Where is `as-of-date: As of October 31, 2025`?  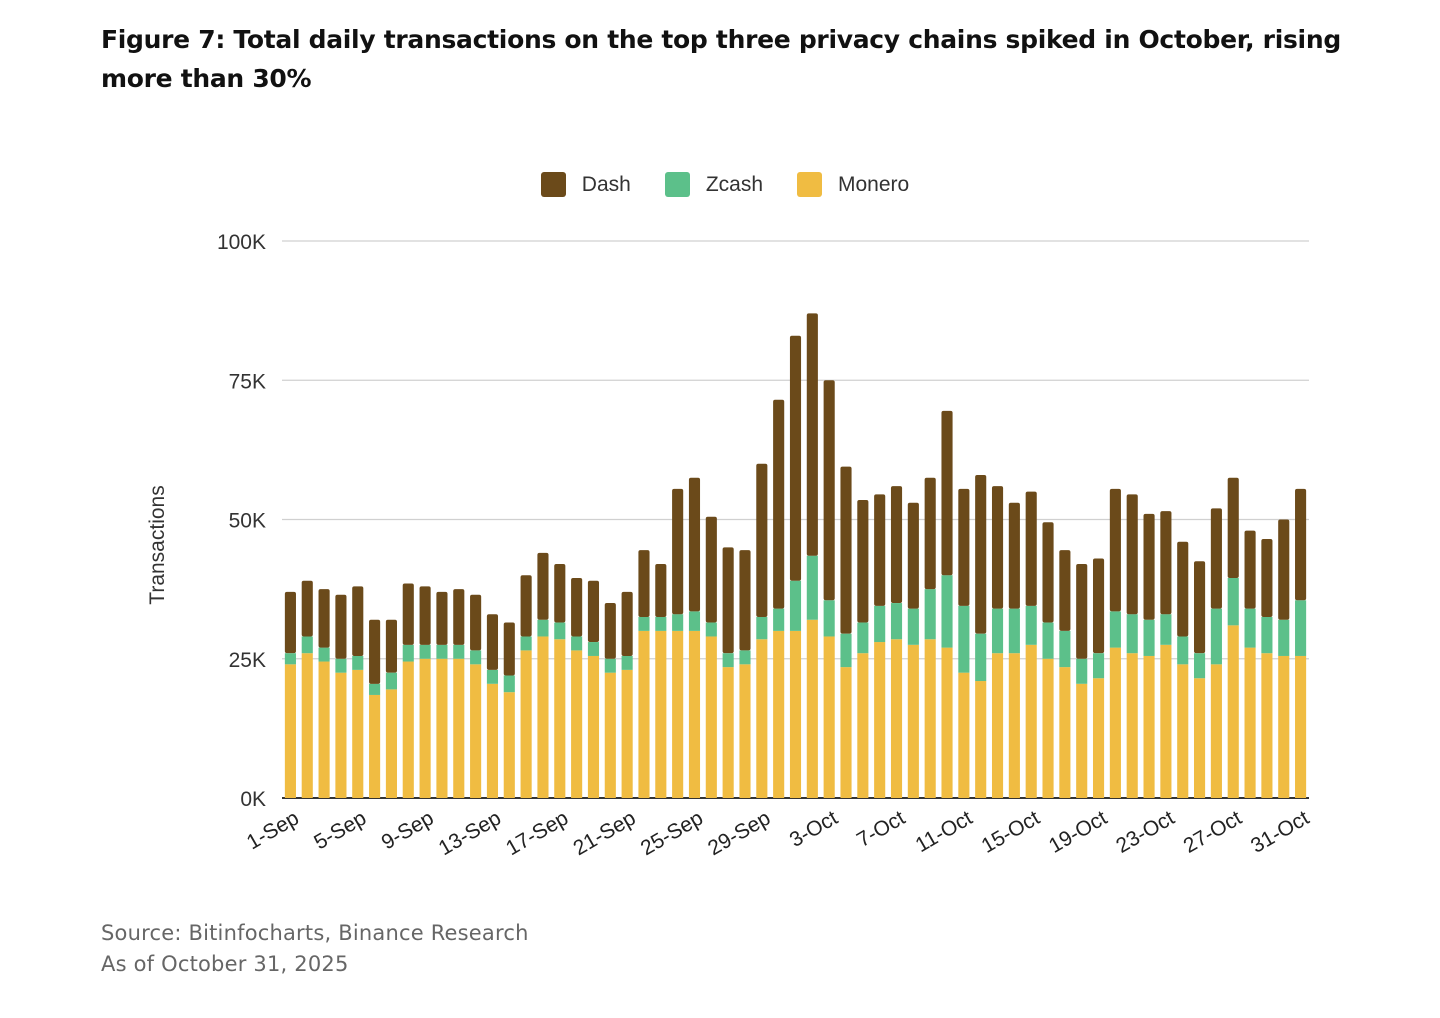
as-of-date: As of October 31, 2025 is located at coordinates (225, 964).